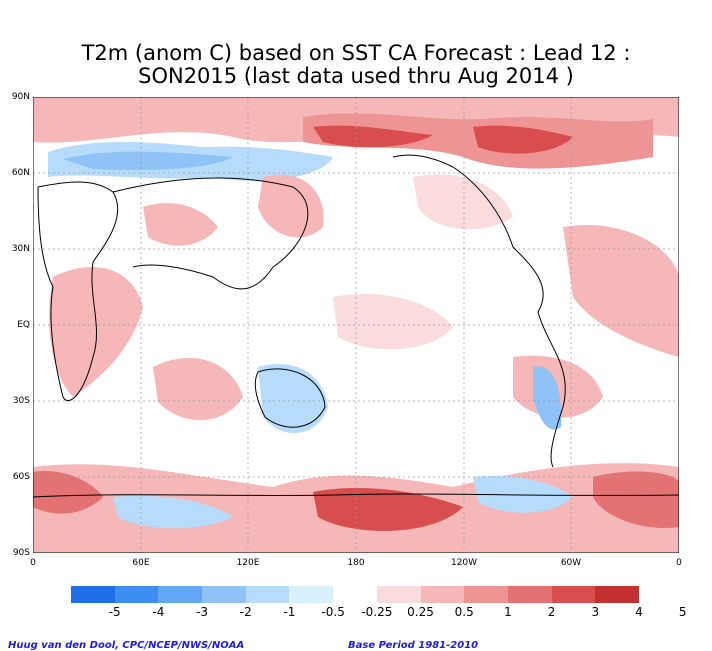 Image resolution: width=712 pixels, height=651 pixels. What do you see at coordinates (33, 563) in the screenshot?
I see `x-label-0: 0` at bounding box center [33, 563].